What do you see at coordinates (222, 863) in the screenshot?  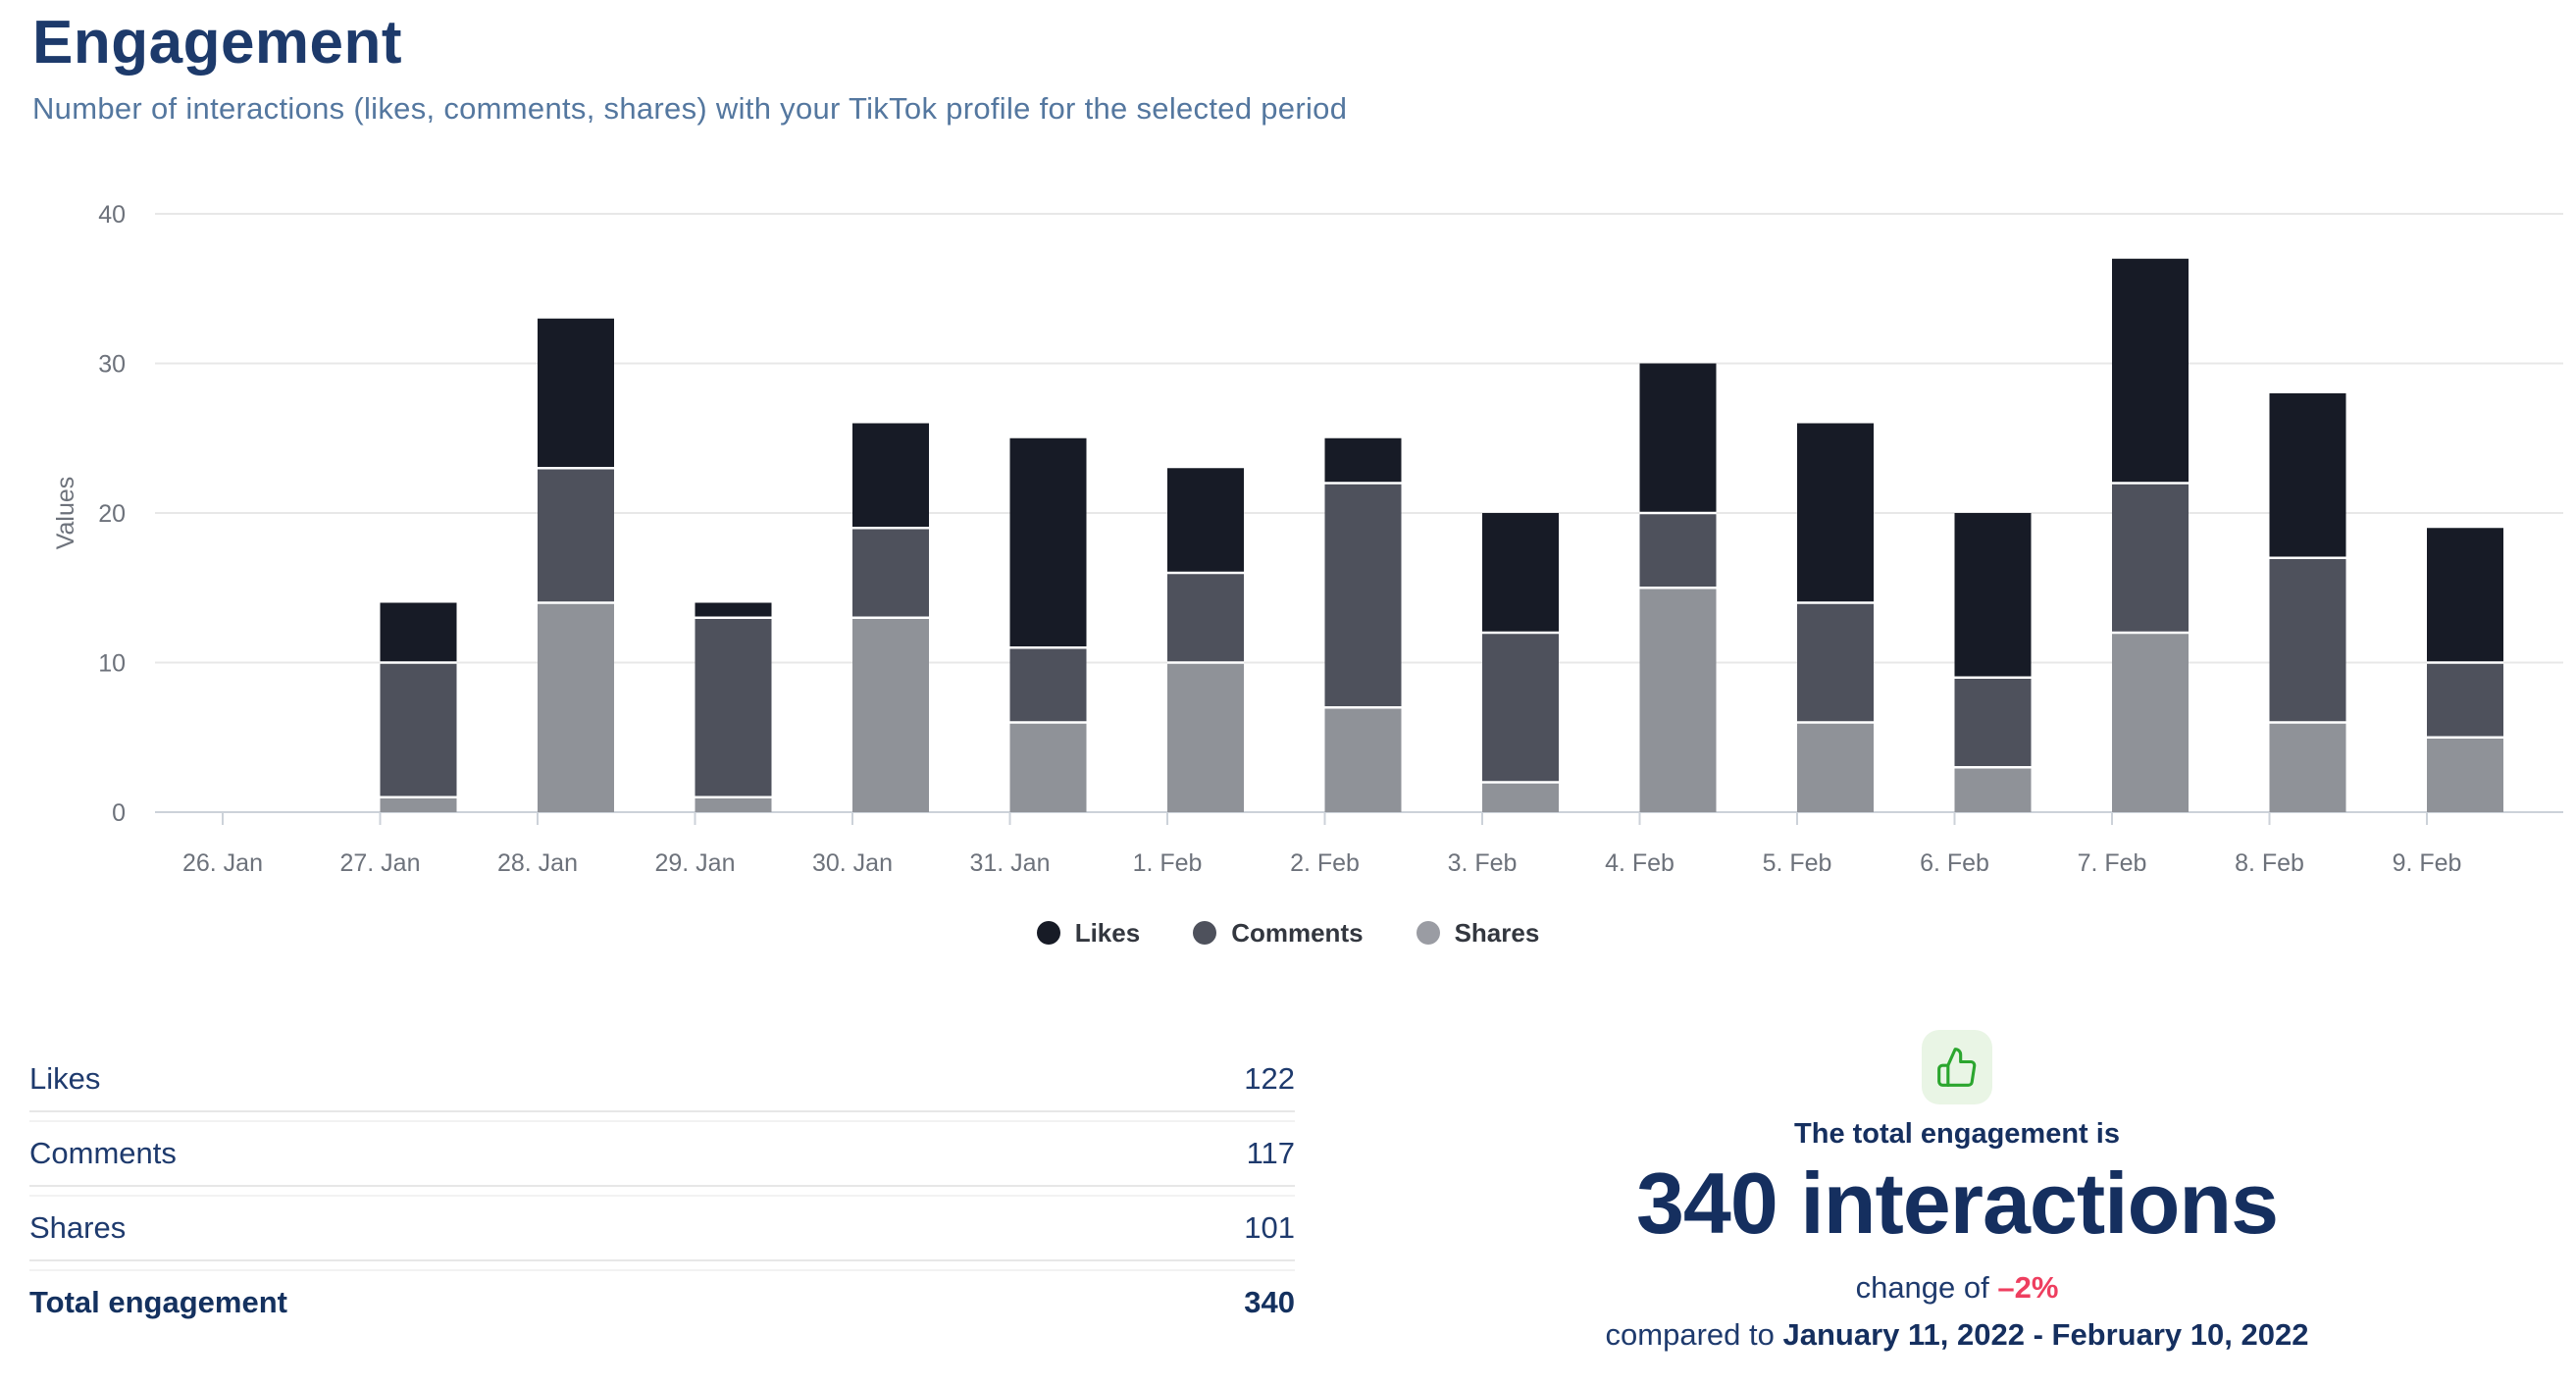 I see `x-axis-tick-label: 26. Jan` at bounding box center [222, 863].